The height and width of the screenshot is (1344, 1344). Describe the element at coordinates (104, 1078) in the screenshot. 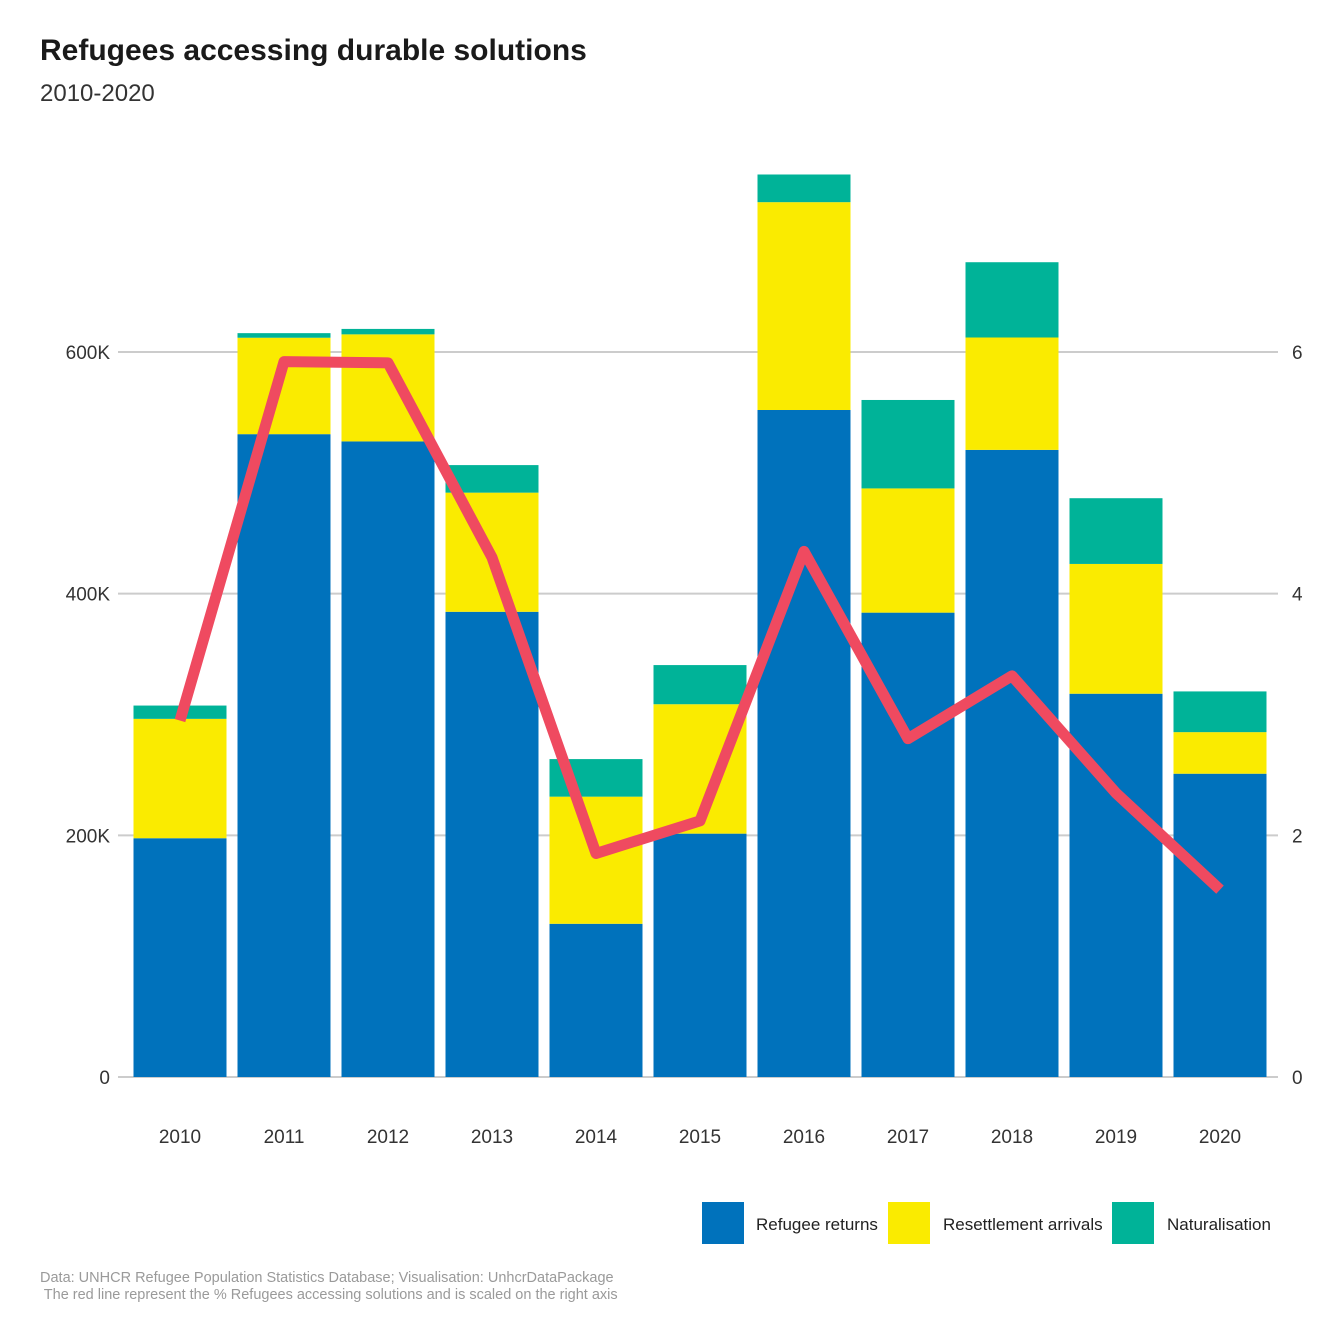

I see `y-tick-label-left: 0` at that location.